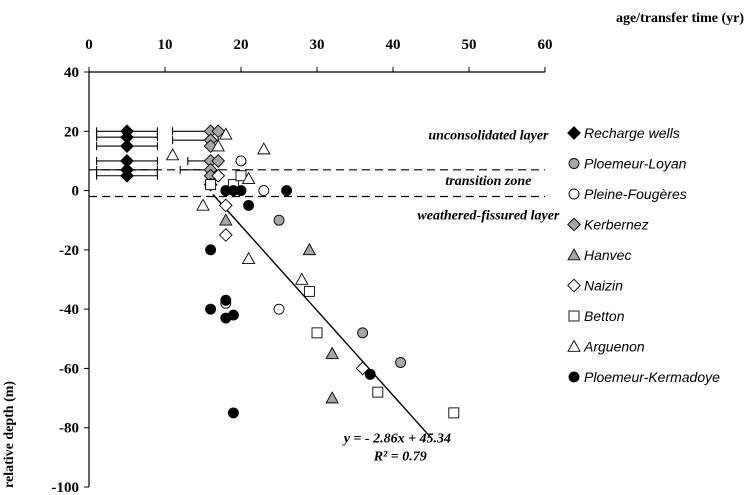  I want to click on y-tick-label: 20, so click(71, 132).